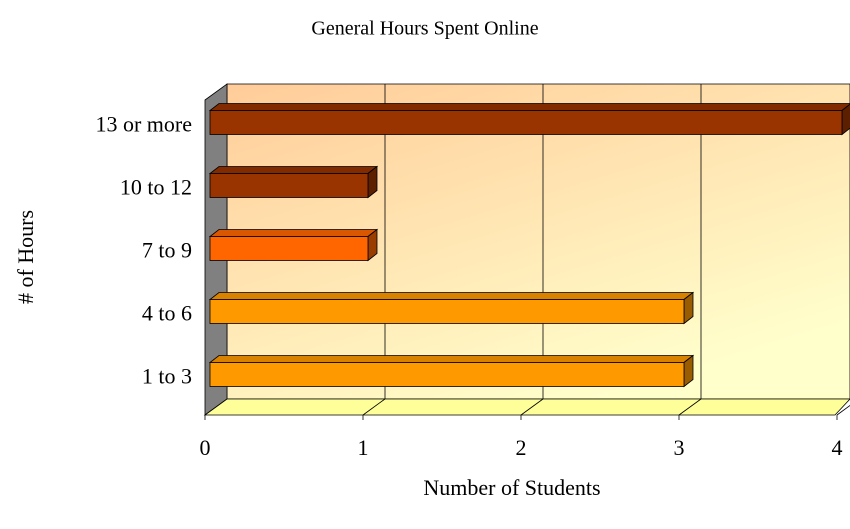 Image resolution: width=850 pixels, height=529 pixels. Describe the element at coordinates (511, 487) in the screenshot. I see `x-axis-label: Number of Students` at that location.